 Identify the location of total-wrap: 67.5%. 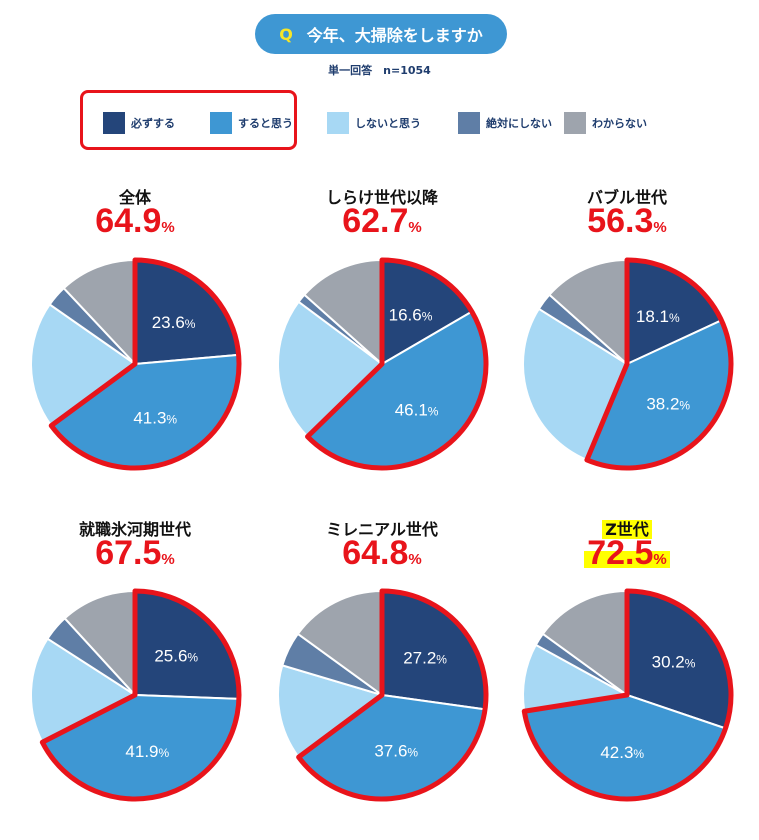
(135, 553).